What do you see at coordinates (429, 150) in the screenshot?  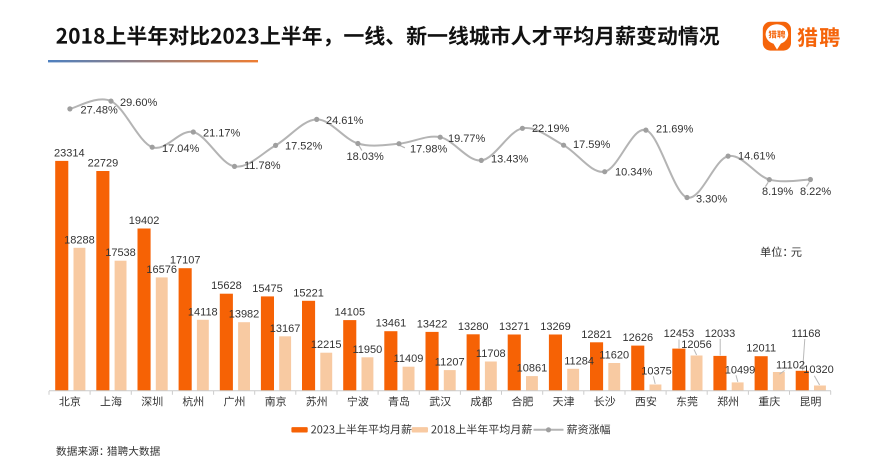 I see `svg-text: 17.98%` at bounding box center [429, 150].